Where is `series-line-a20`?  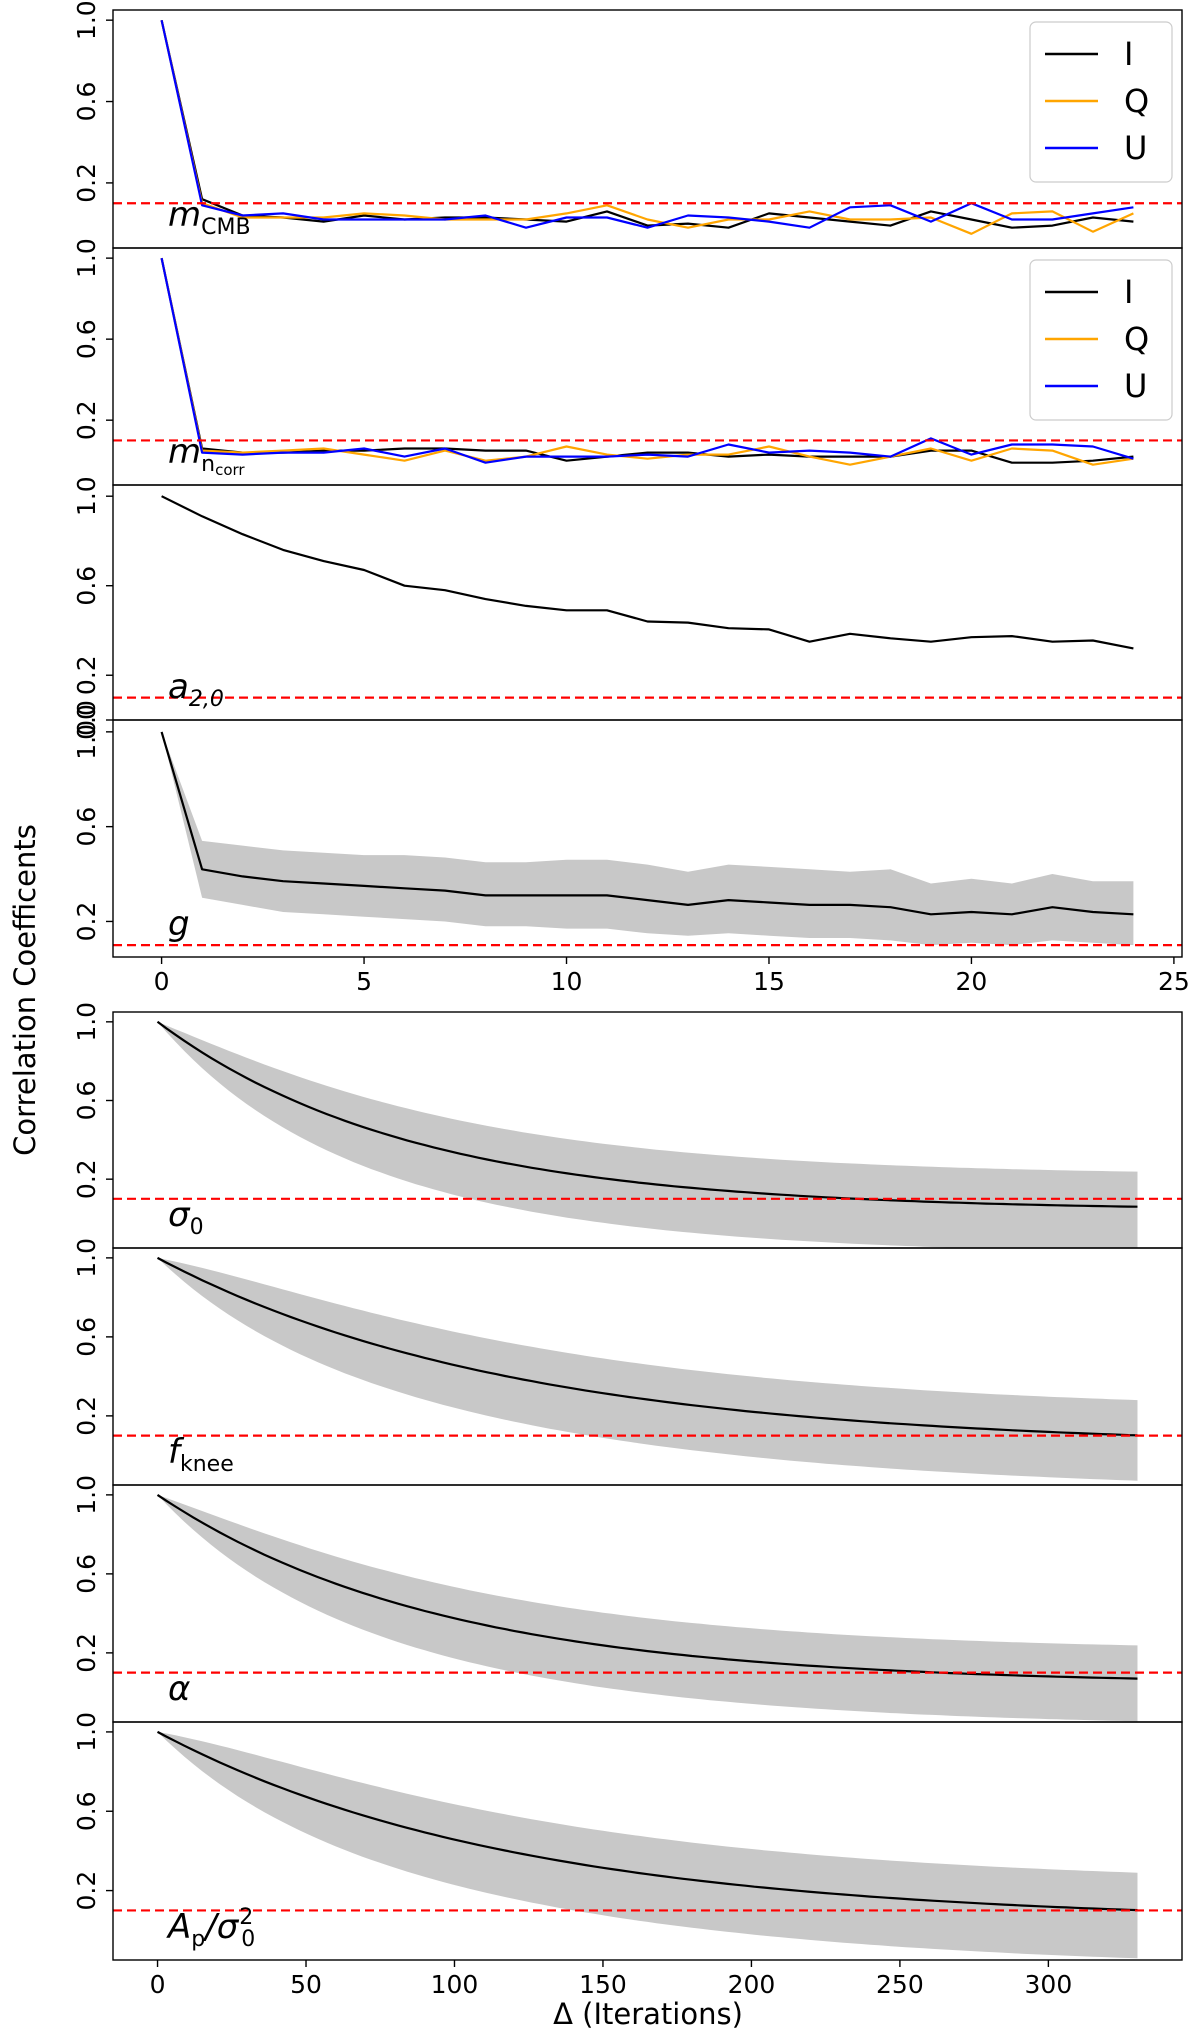 series-line-a20 is located at coordinates (647, 572).